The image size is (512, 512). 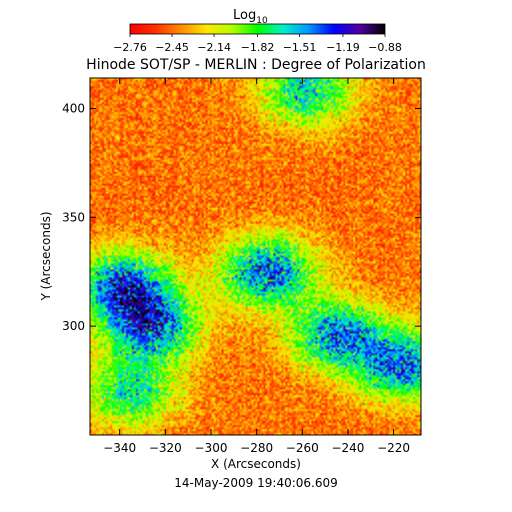 I want to click on colorbar-tick-label: −2.76, so click(x=130, y=47).